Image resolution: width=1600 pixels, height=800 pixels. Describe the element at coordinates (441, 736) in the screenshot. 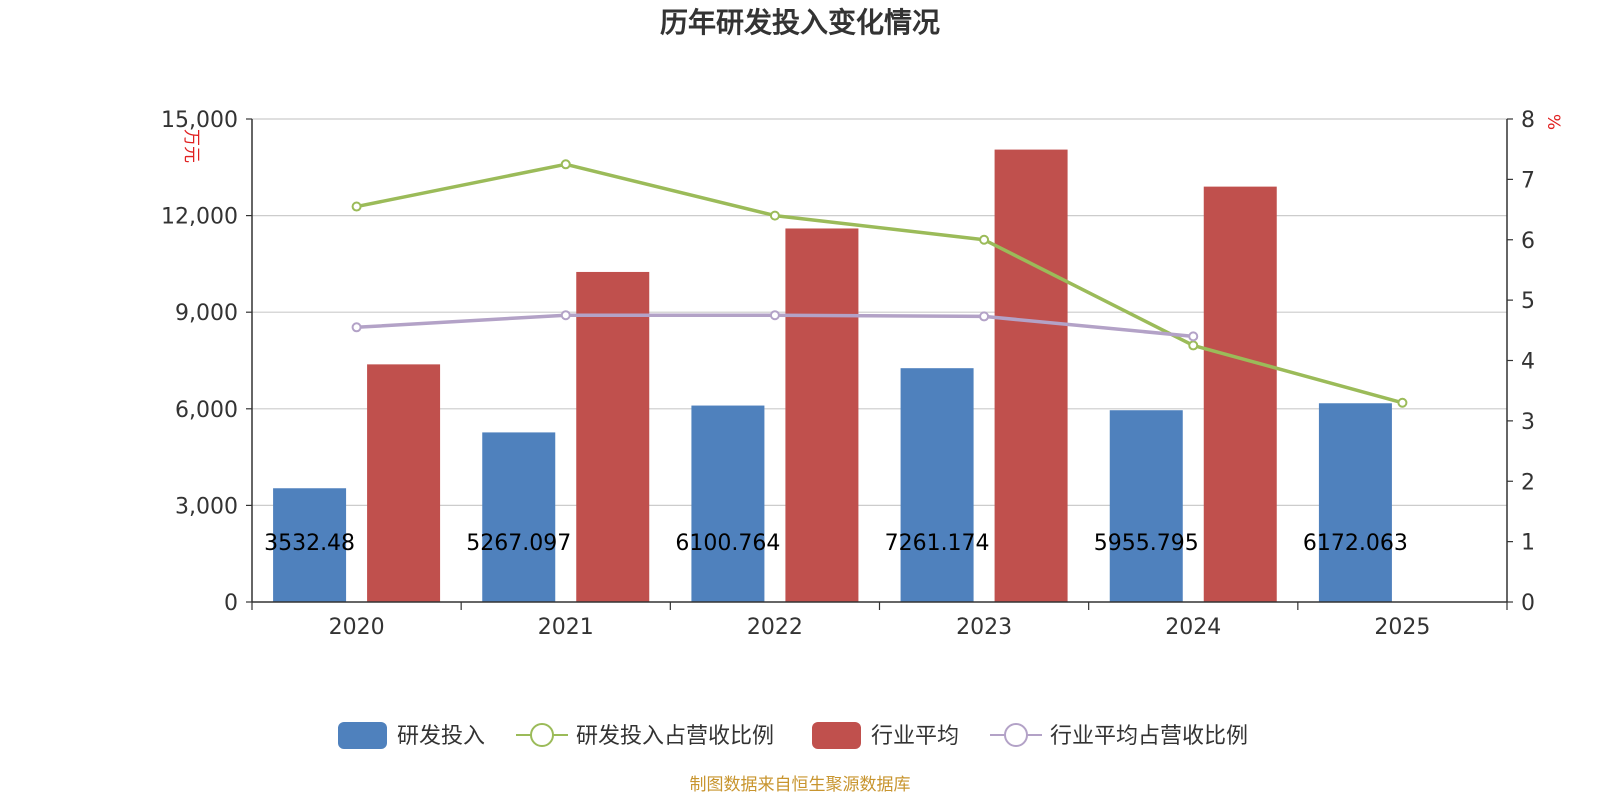

I see `legend-rd-investment-label: 研发投入` at that location.